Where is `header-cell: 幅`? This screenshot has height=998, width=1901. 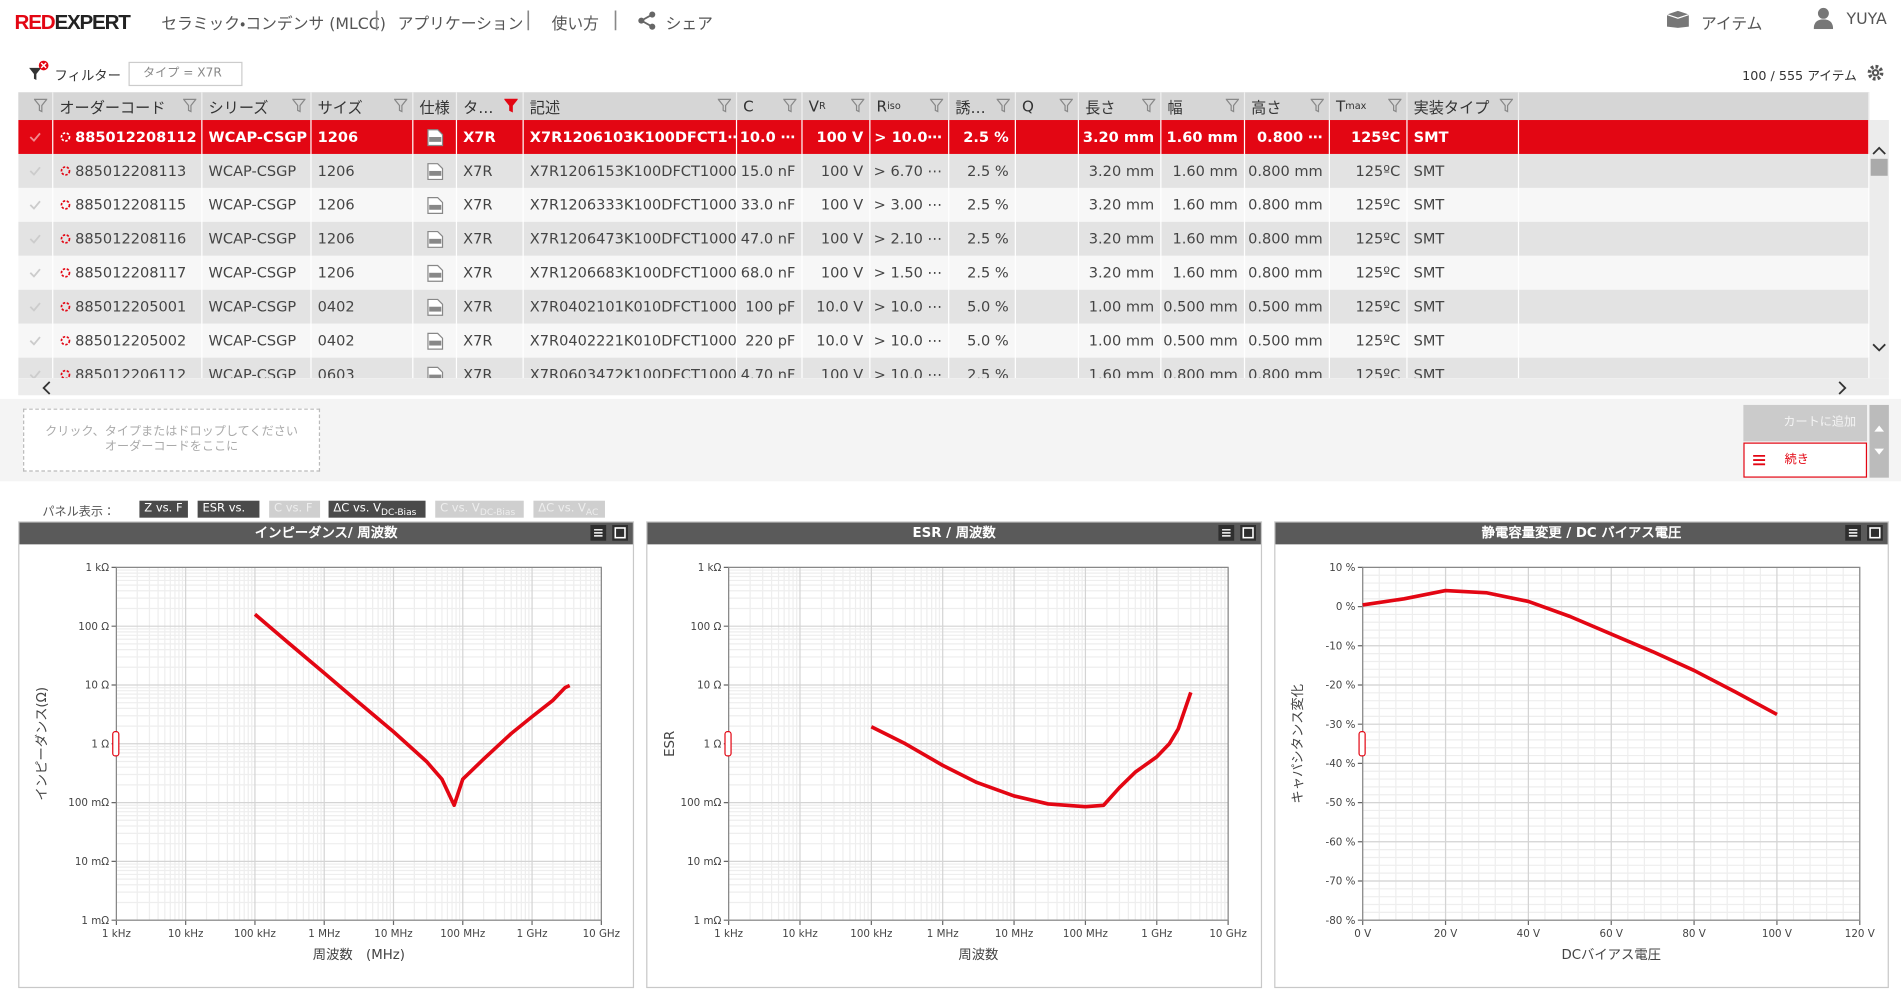
header-cell: 幅 is located at coordinates (1203, 106).